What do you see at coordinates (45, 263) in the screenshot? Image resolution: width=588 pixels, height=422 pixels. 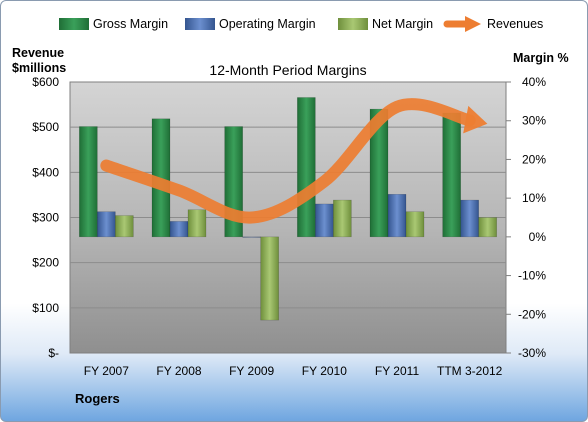 I see `left-tick-label: $200` at bounding box center [45, 263].